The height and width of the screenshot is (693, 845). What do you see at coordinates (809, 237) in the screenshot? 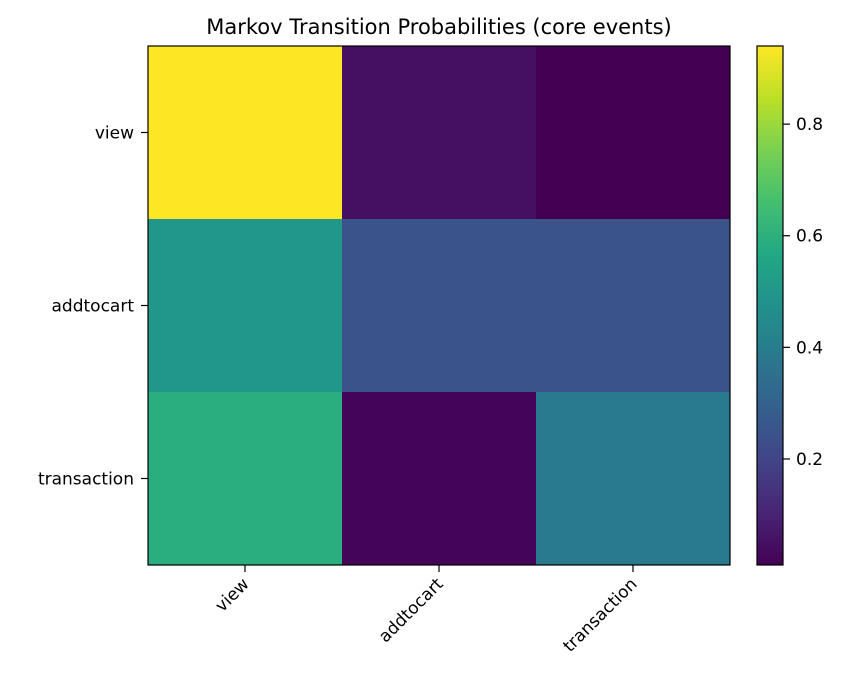
I see `colorbar-tick-label: 0.6` at bounding box center [809, 237].